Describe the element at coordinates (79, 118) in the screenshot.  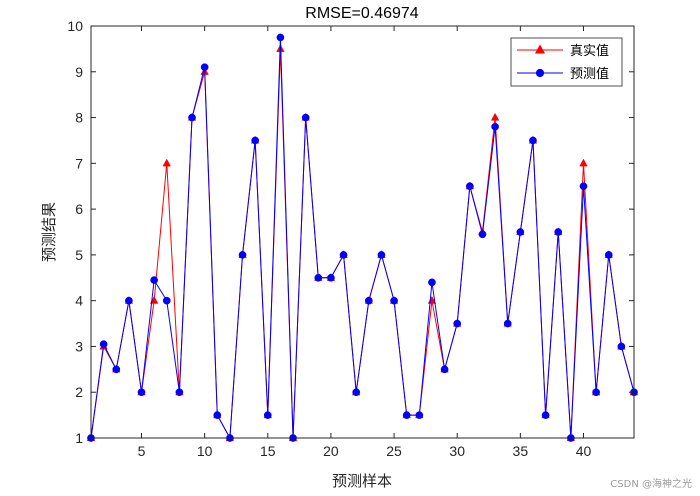
I see `y-tick-label: 8` at that location.